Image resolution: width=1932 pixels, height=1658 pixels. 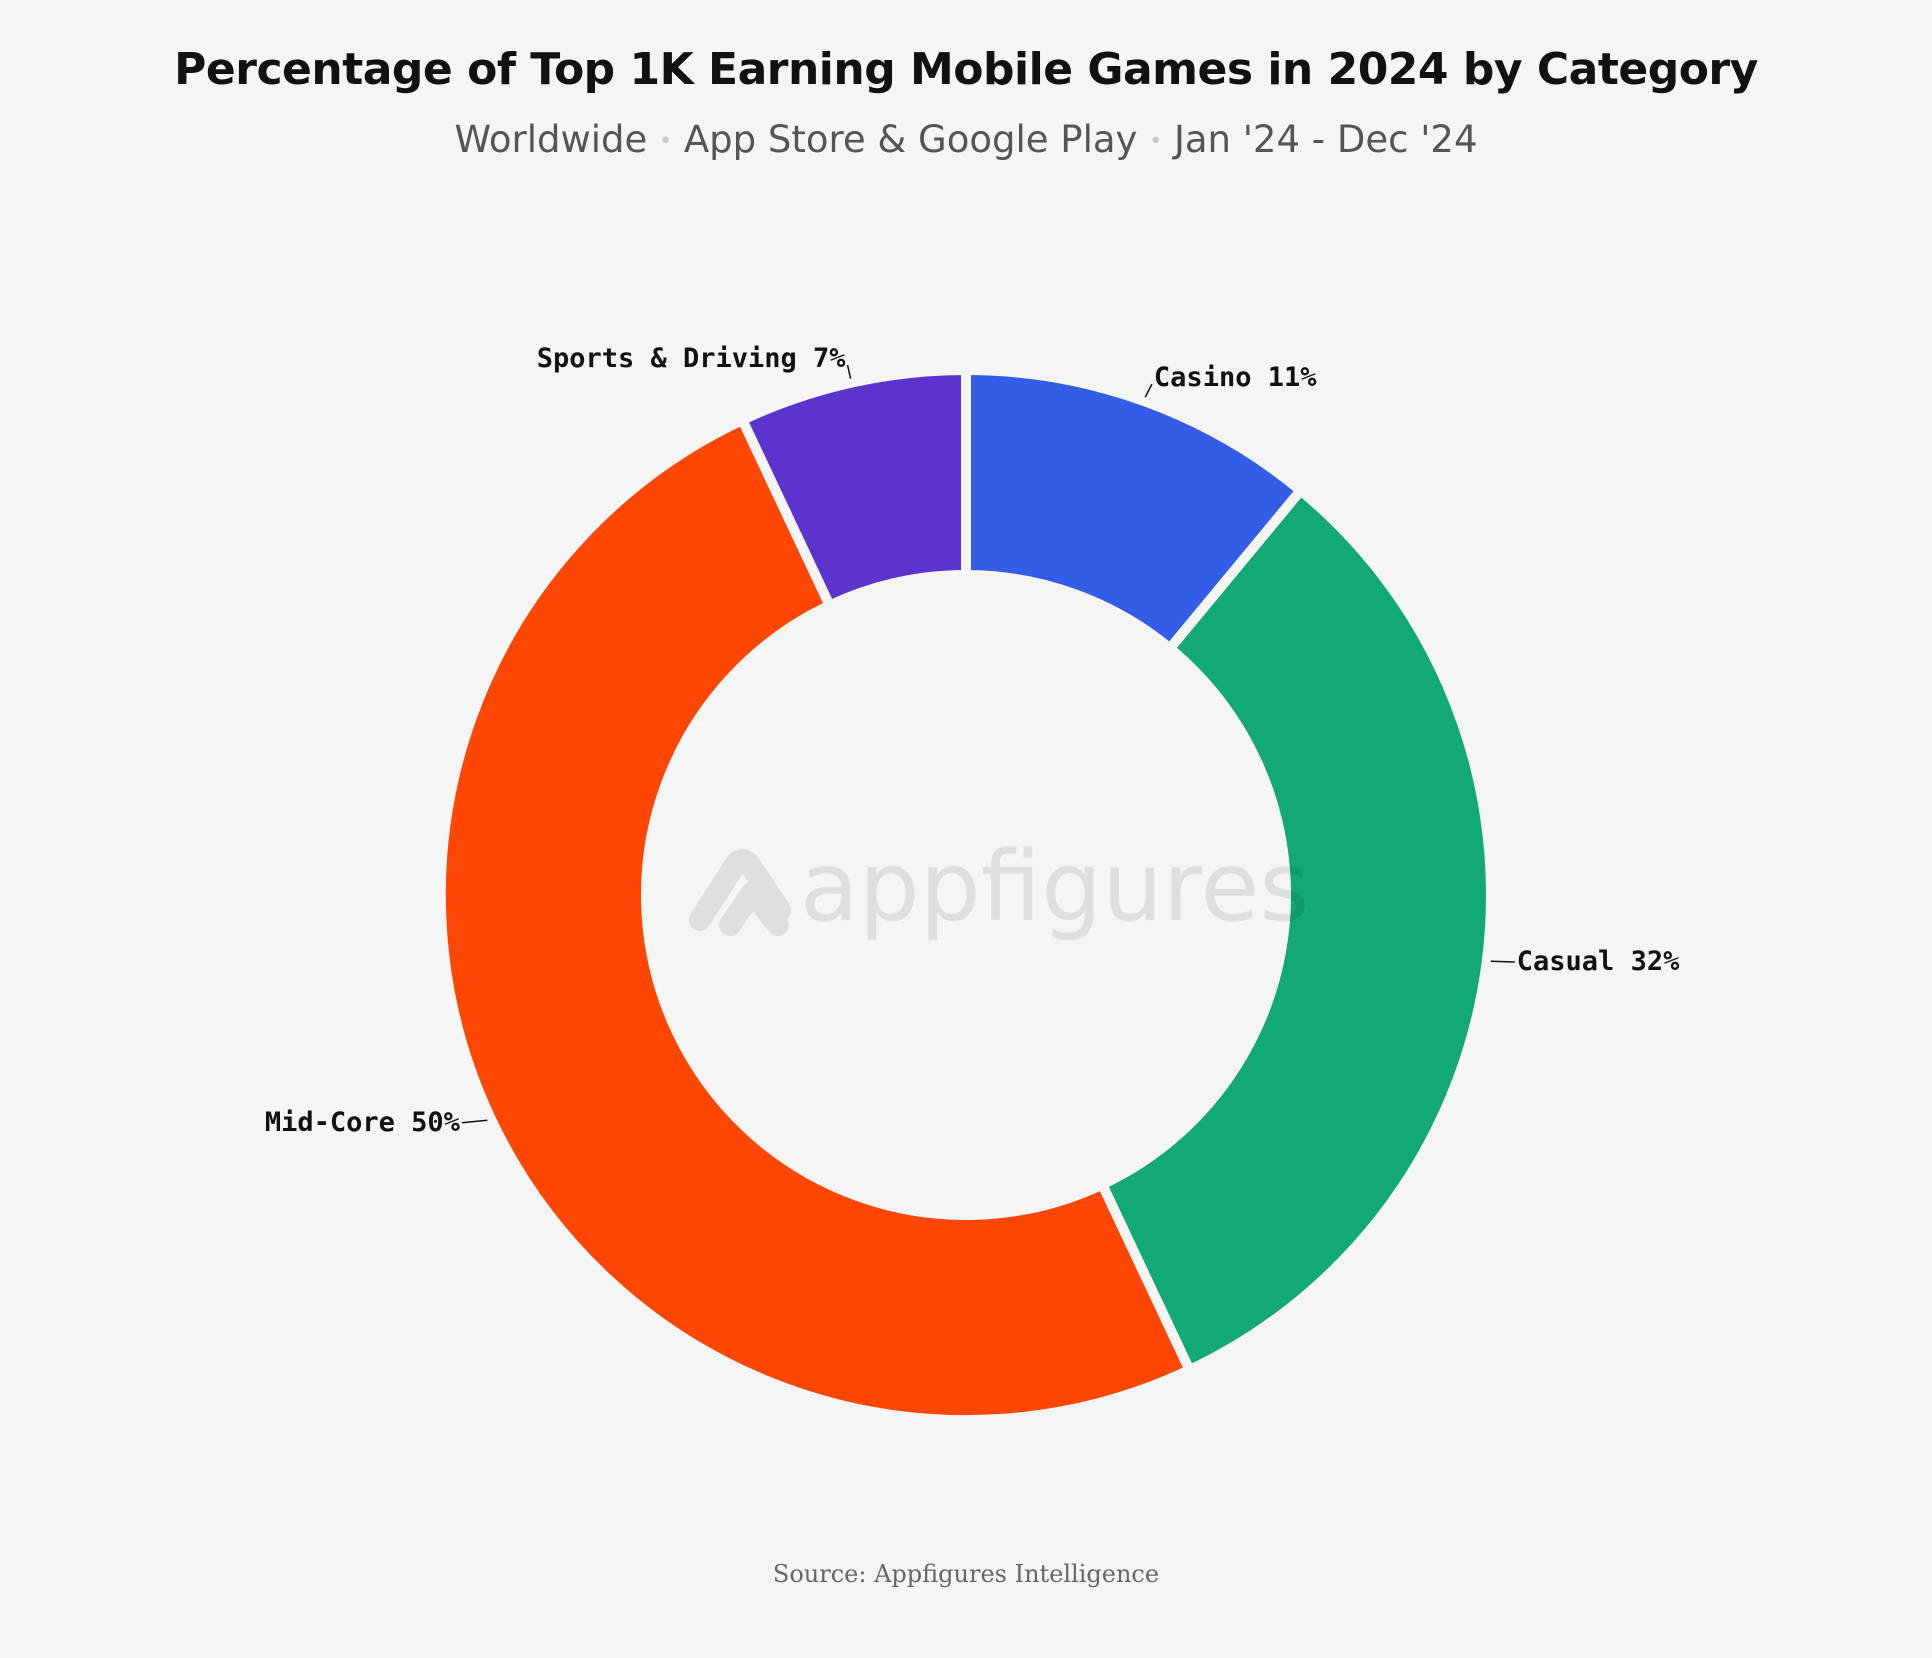 What do you see at coordinates (853, 488) in the screenshot?
I see `slice-sports-driving` at bounding box center [853, 488].